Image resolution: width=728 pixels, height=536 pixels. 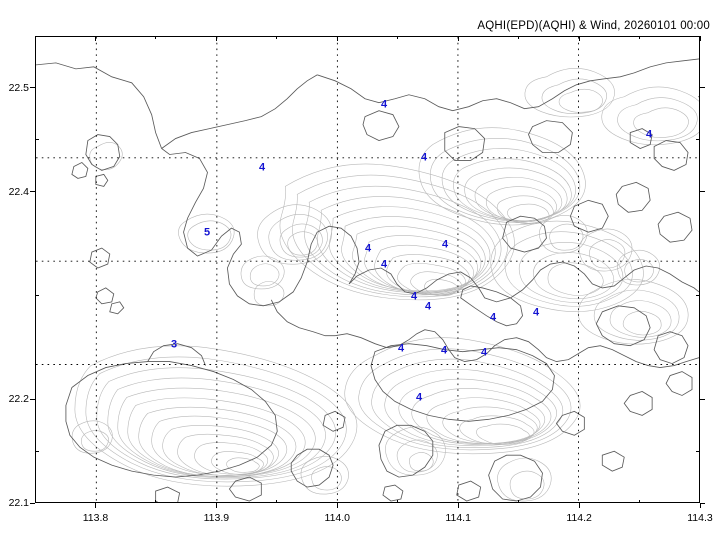 I want to click on x-axis-tick-label: 114.2, so click(x=579, y=518).